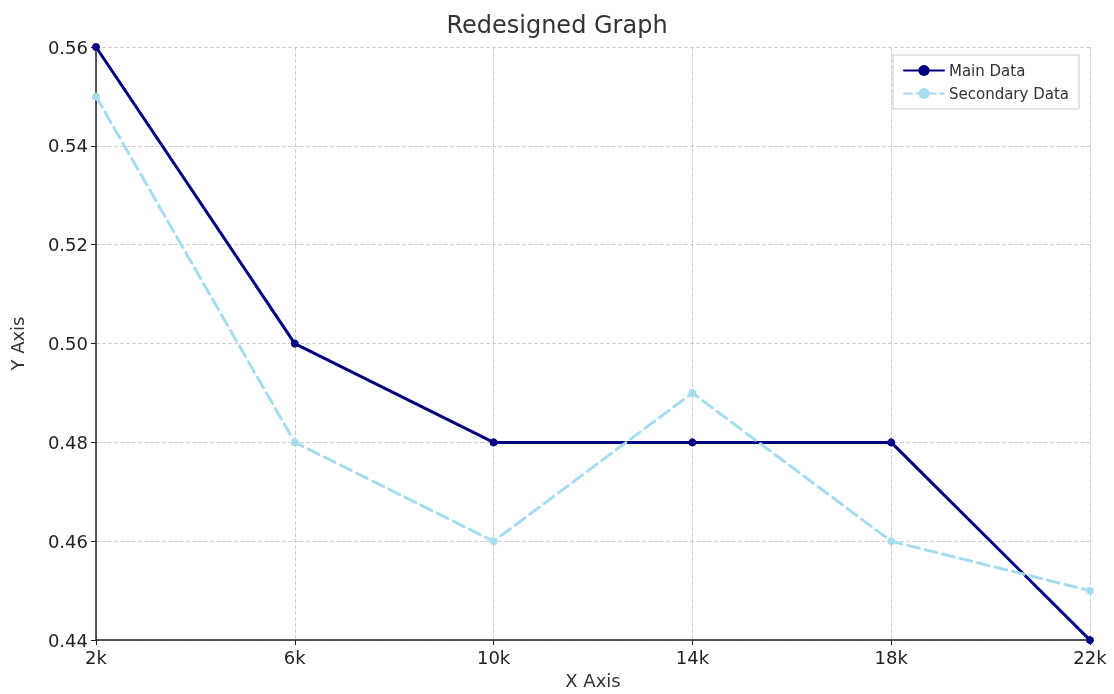 The height and width of the screenshot is (694, 1114). I want to click on y-tick-label: 0.50, so click(67, 344).